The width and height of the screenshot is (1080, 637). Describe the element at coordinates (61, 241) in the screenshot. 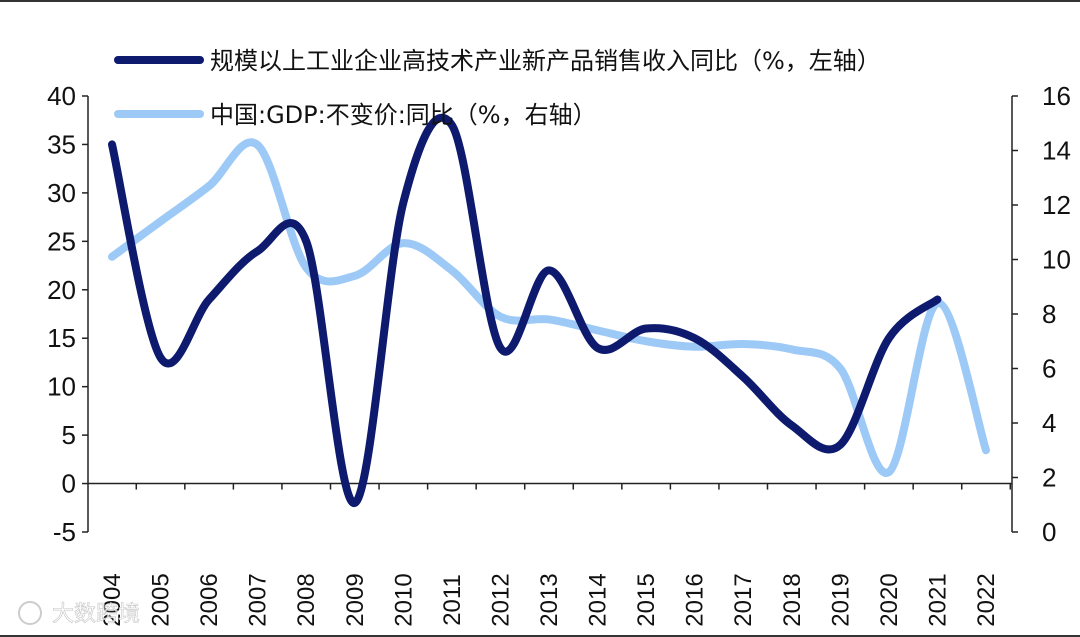

I see `left-tick-label: 25` at that location.